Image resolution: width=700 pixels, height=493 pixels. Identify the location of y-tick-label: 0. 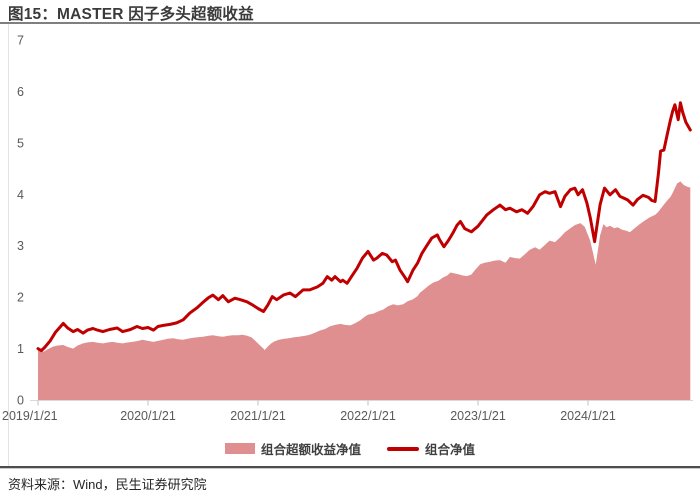
(20, 401).